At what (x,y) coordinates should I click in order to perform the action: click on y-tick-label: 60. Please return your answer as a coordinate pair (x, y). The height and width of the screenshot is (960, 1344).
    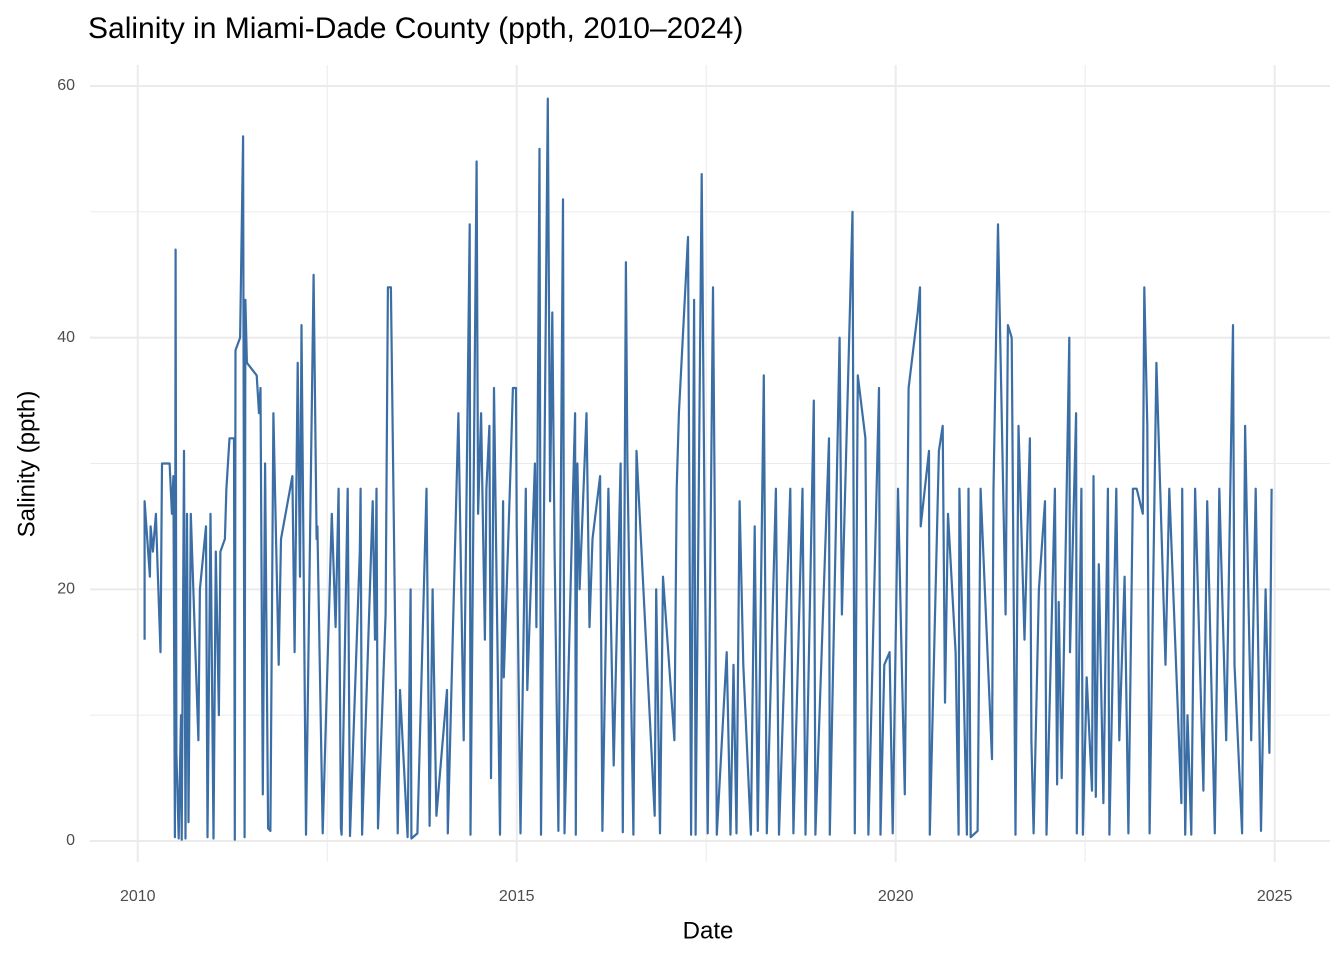
    Looking at the image, I should click on (66, 85).